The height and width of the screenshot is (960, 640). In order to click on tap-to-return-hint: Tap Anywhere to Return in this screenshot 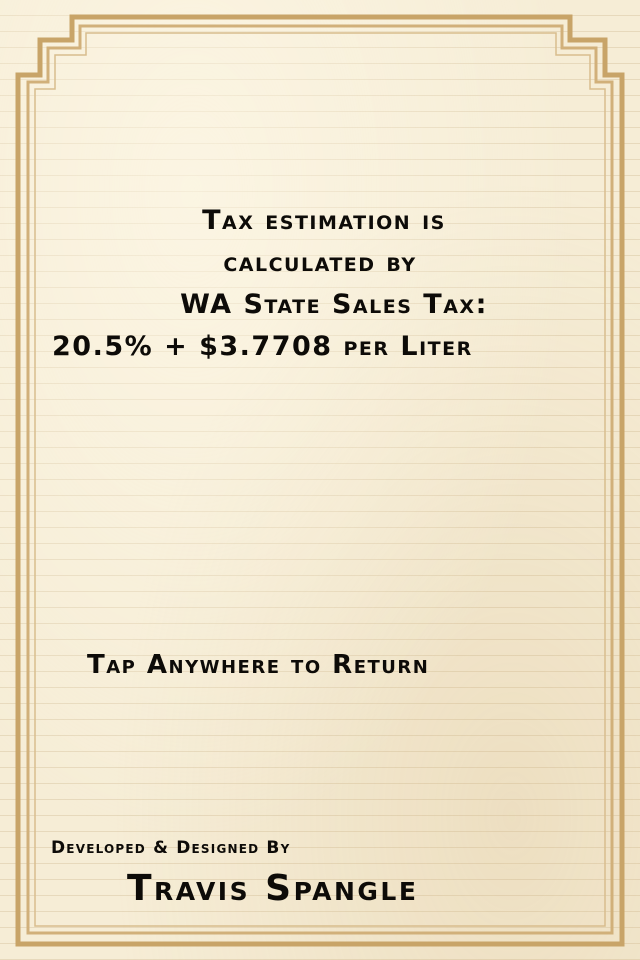, I will do `click(258, 665)`.